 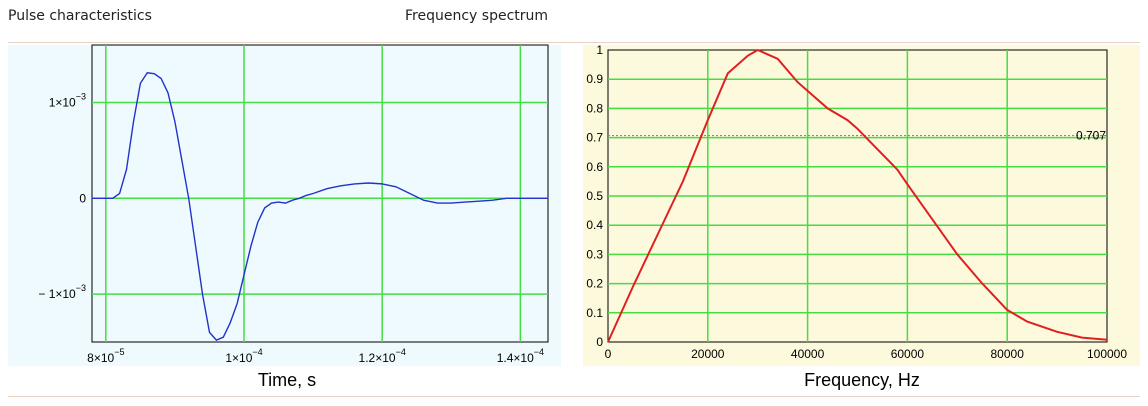 I want to click on pulse-section-label: Pulse characteristics, so click(x=80, y=16).